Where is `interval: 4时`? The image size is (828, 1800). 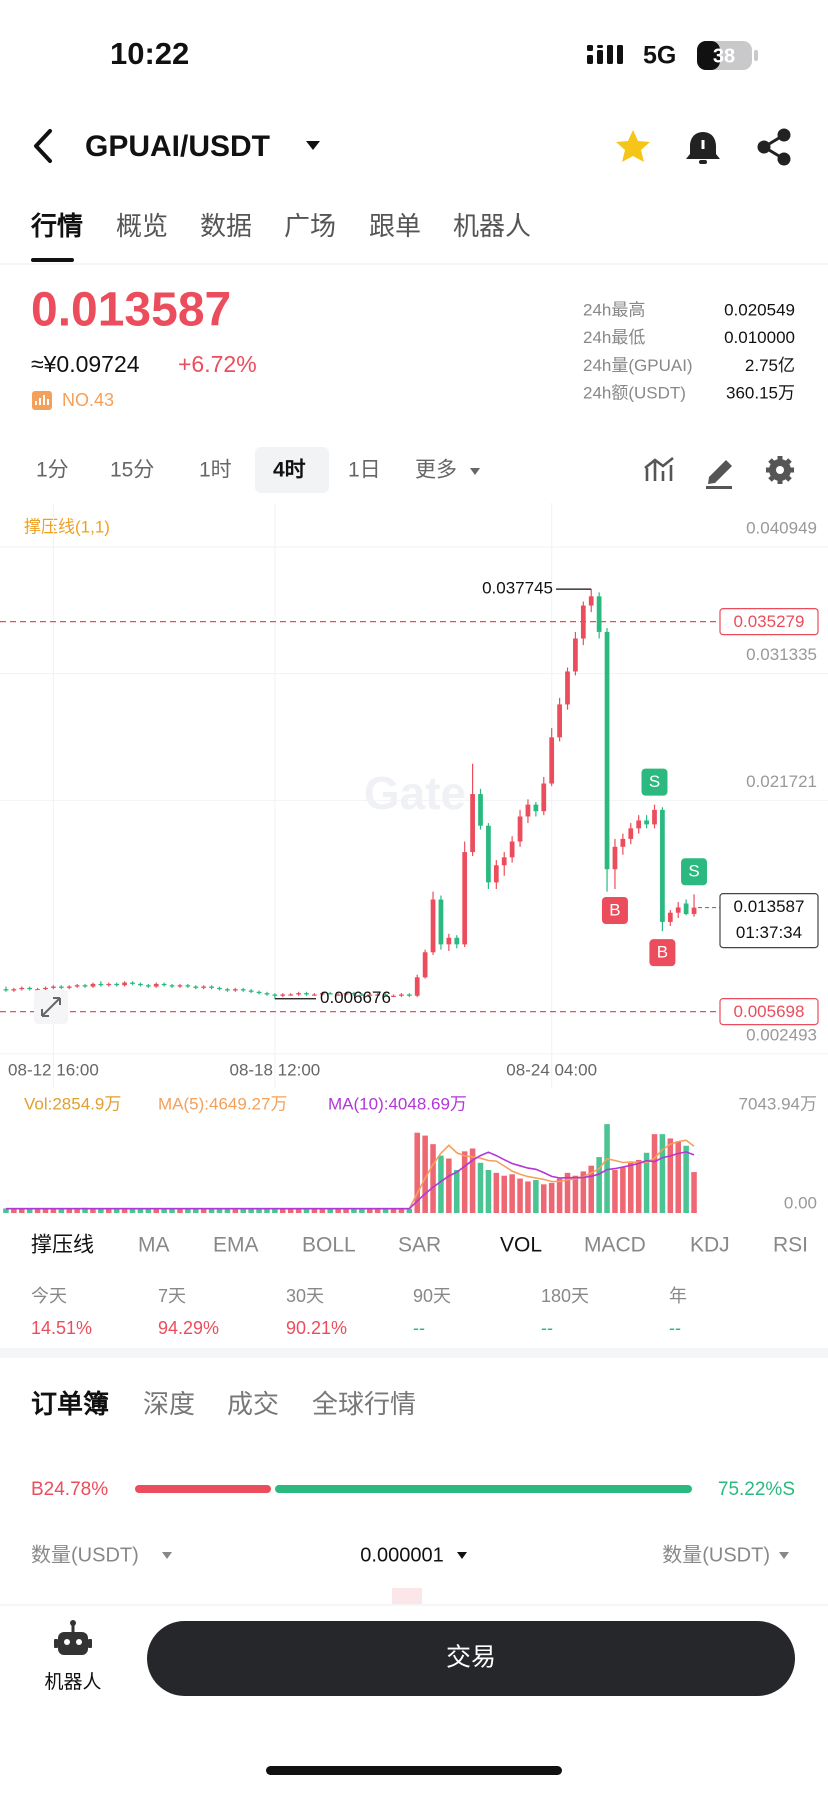 interval: 4时 is located at coordinates (289, 470).